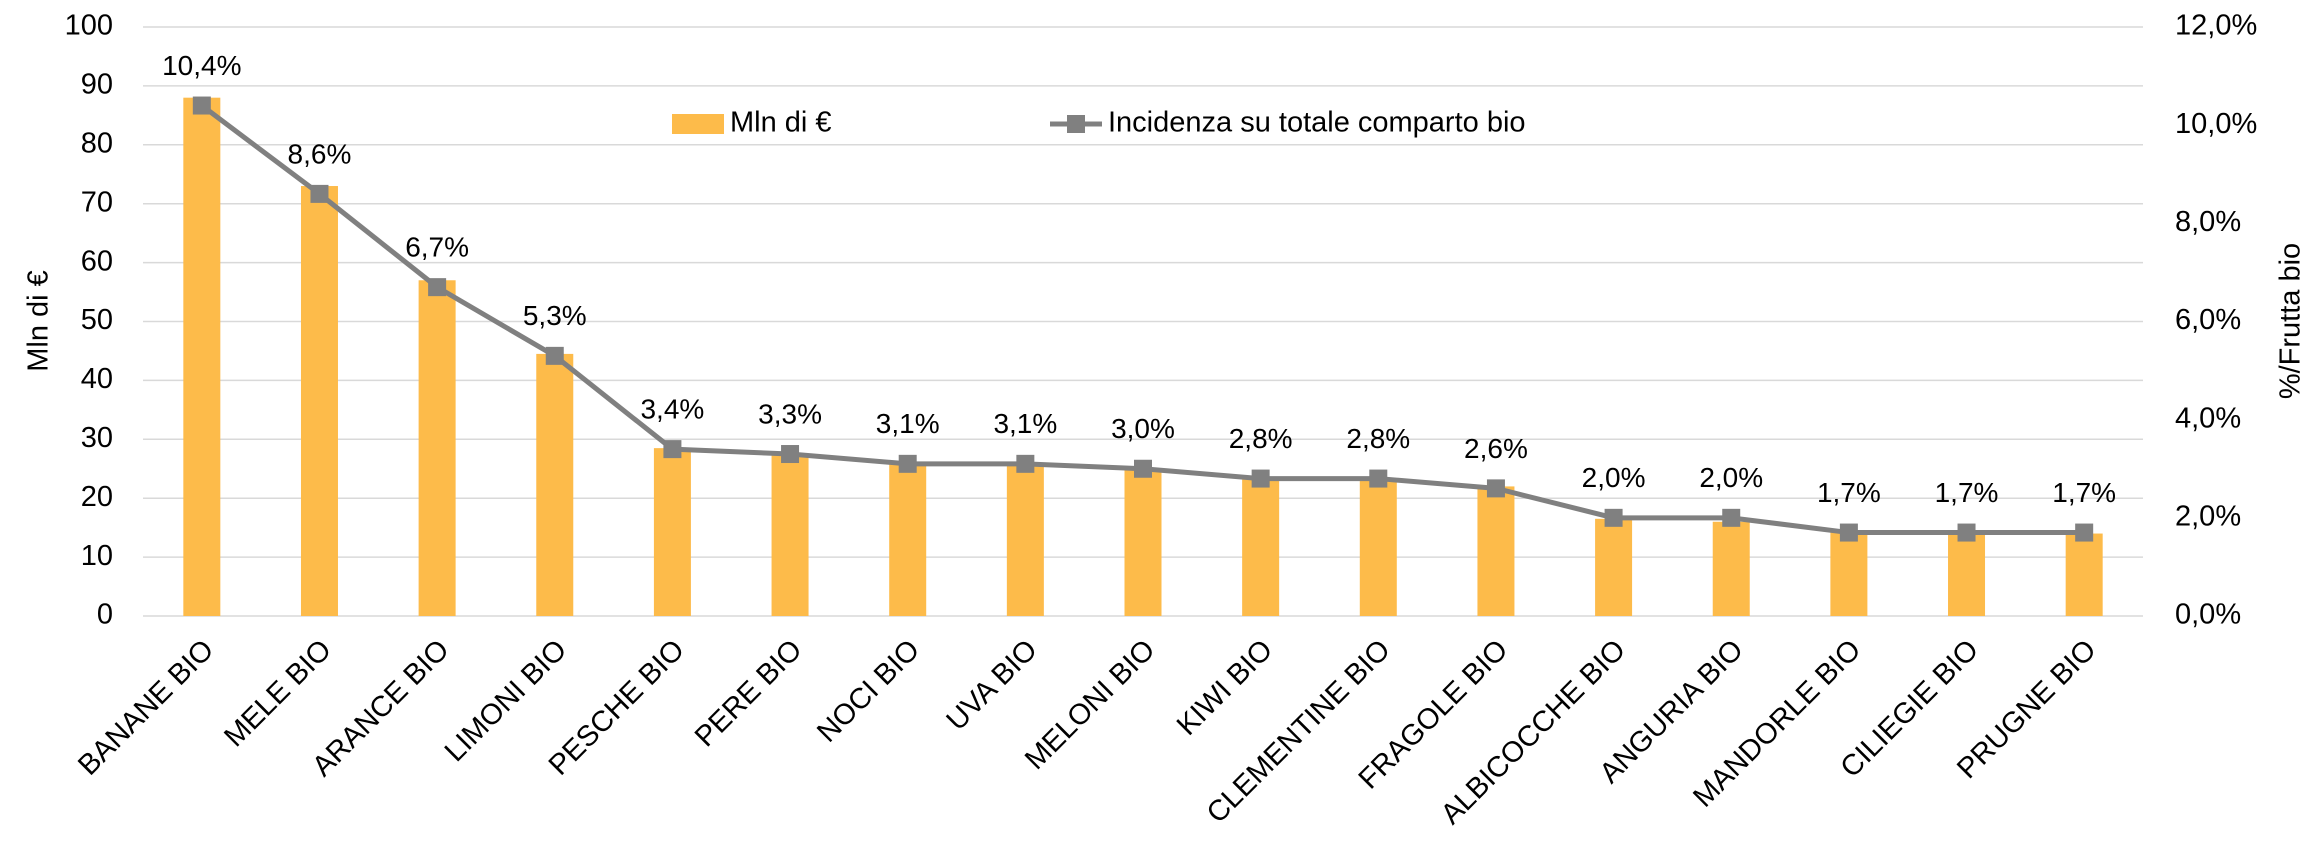 Image resolution: width=2318 pixels, height=855 pixels. I want to click on y-tick-label: 100, so click(89, 26).